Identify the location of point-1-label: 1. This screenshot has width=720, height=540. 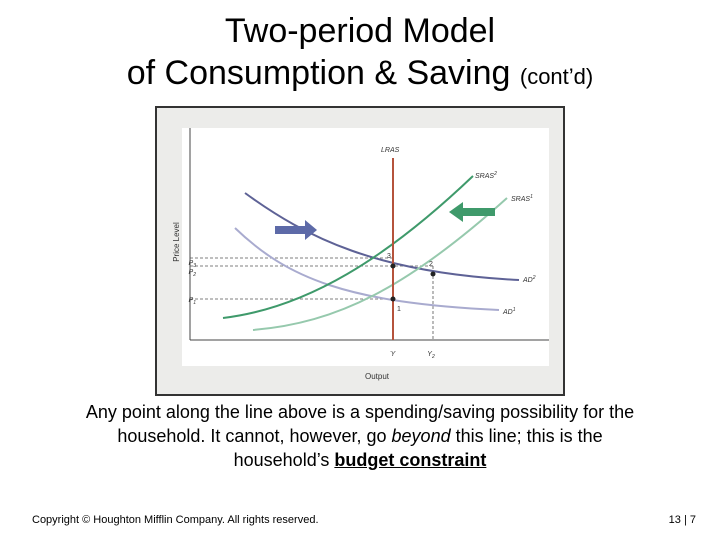
(399, 309).